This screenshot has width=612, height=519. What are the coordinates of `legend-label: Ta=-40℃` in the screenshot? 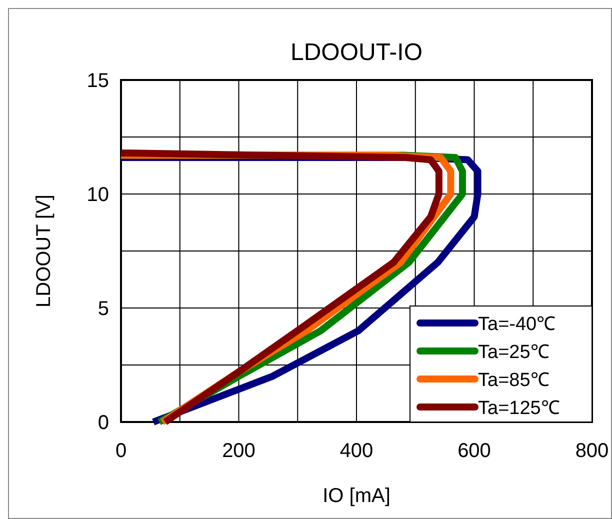 It's located at (517, 324).